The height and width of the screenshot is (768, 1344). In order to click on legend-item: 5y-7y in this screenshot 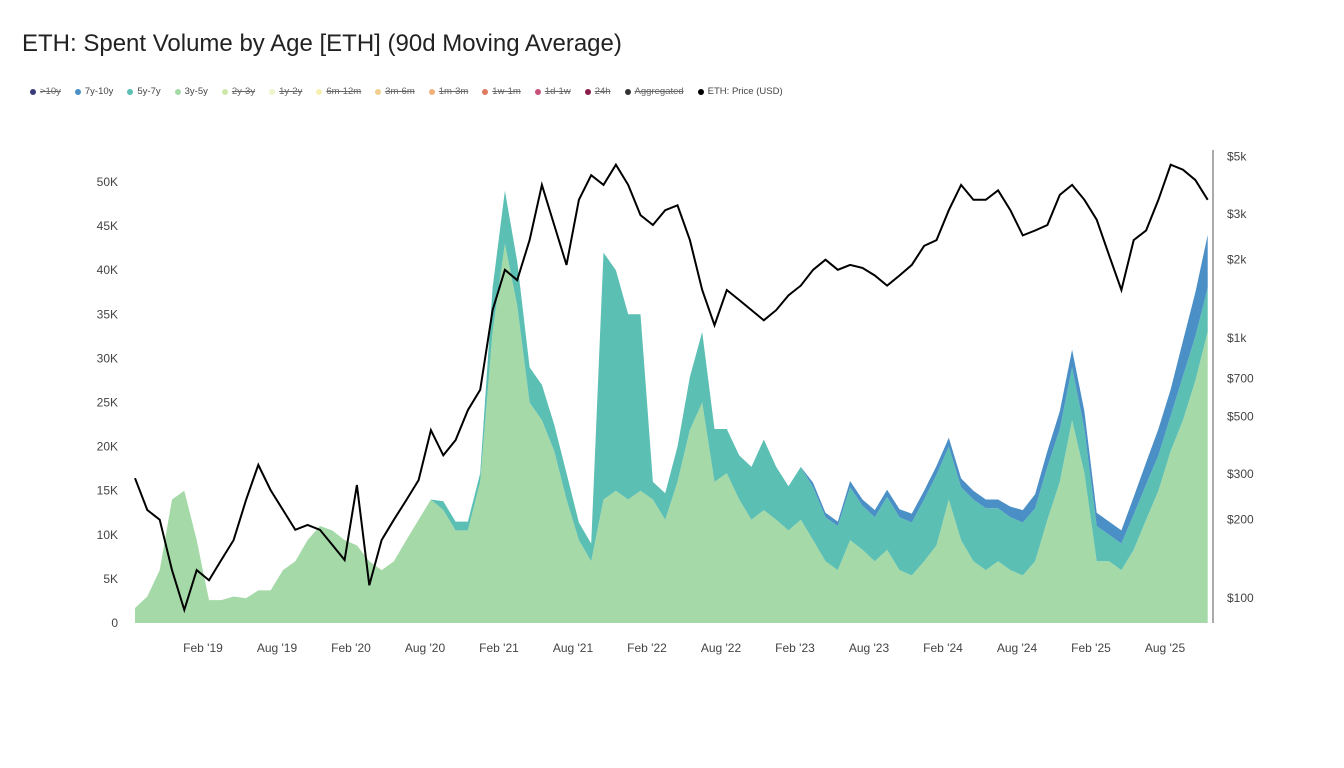, I will do `click(144, 91)`.